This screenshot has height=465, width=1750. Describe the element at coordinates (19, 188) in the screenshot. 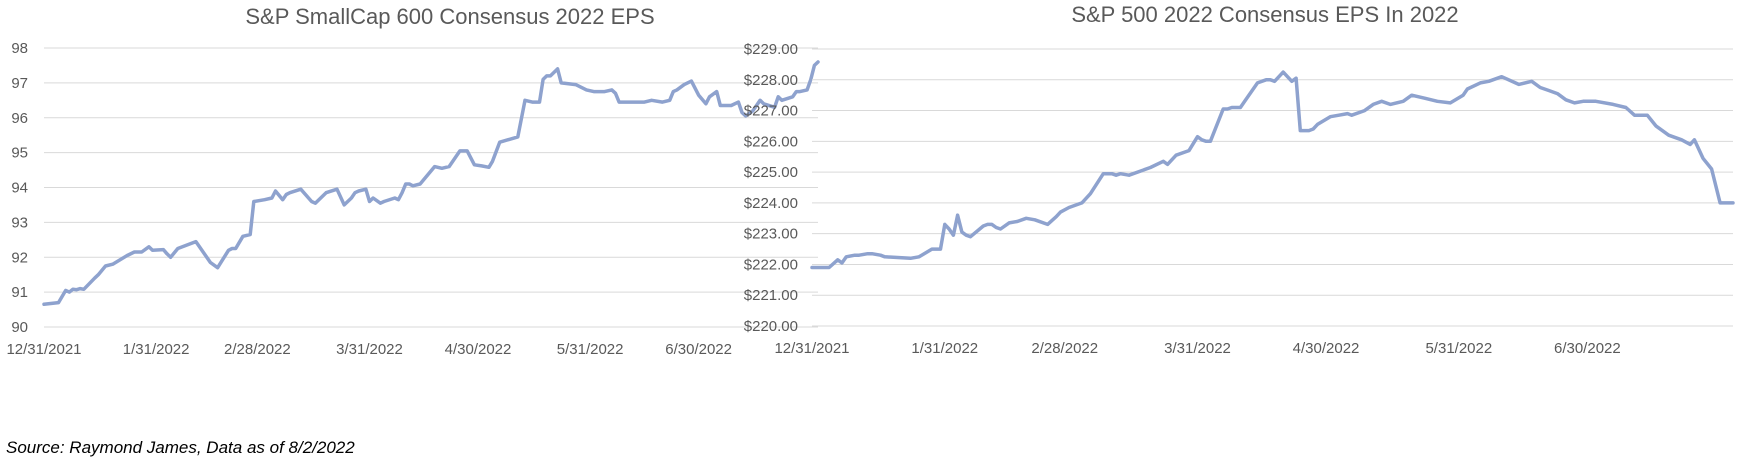

I see `y-tick-label: 94` at that location.